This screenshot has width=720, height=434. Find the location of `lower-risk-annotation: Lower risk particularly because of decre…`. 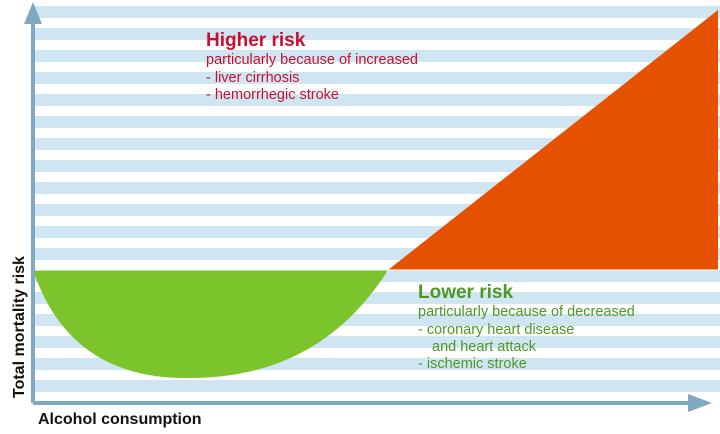

lower-risk-annotation: Lower risk particularly because of decre… is located at coordinates (526, 327).